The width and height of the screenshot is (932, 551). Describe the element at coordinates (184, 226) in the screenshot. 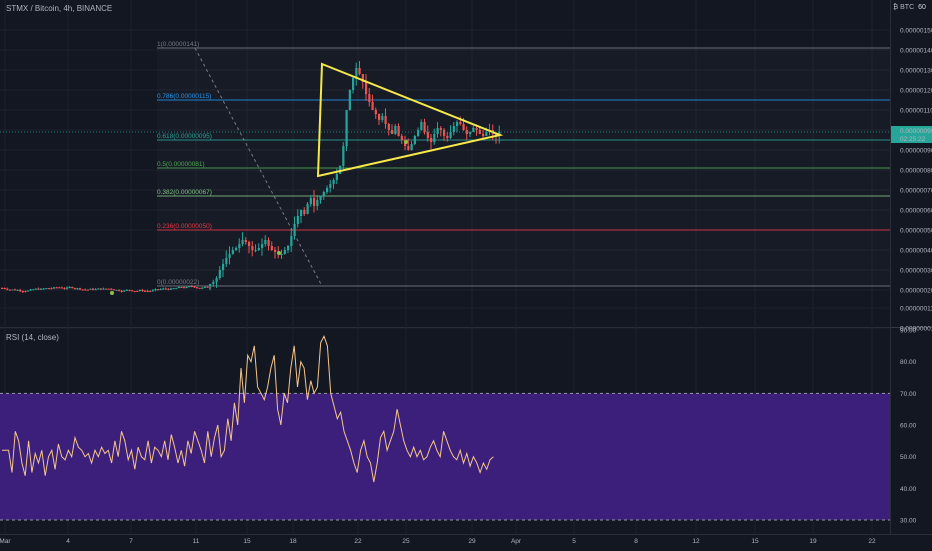

I see `fib-level-label: 0.236(0.00000050)` at that location.